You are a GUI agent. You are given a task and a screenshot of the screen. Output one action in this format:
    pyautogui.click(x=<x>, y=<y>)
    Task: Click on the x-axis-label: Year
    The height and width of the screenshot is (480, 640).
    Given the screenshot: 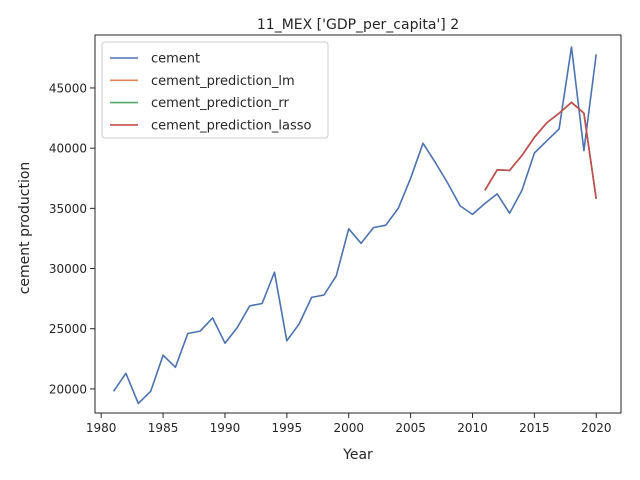 What is the action you would take?
    pyautogui.click(x=357, y=455)
    